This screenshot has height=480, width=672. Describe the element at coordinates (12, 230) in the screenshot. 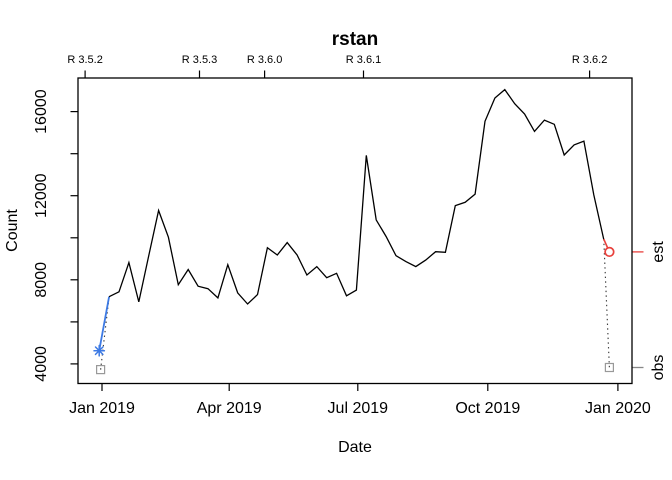

I see `y-axis-title: Count` at that location.